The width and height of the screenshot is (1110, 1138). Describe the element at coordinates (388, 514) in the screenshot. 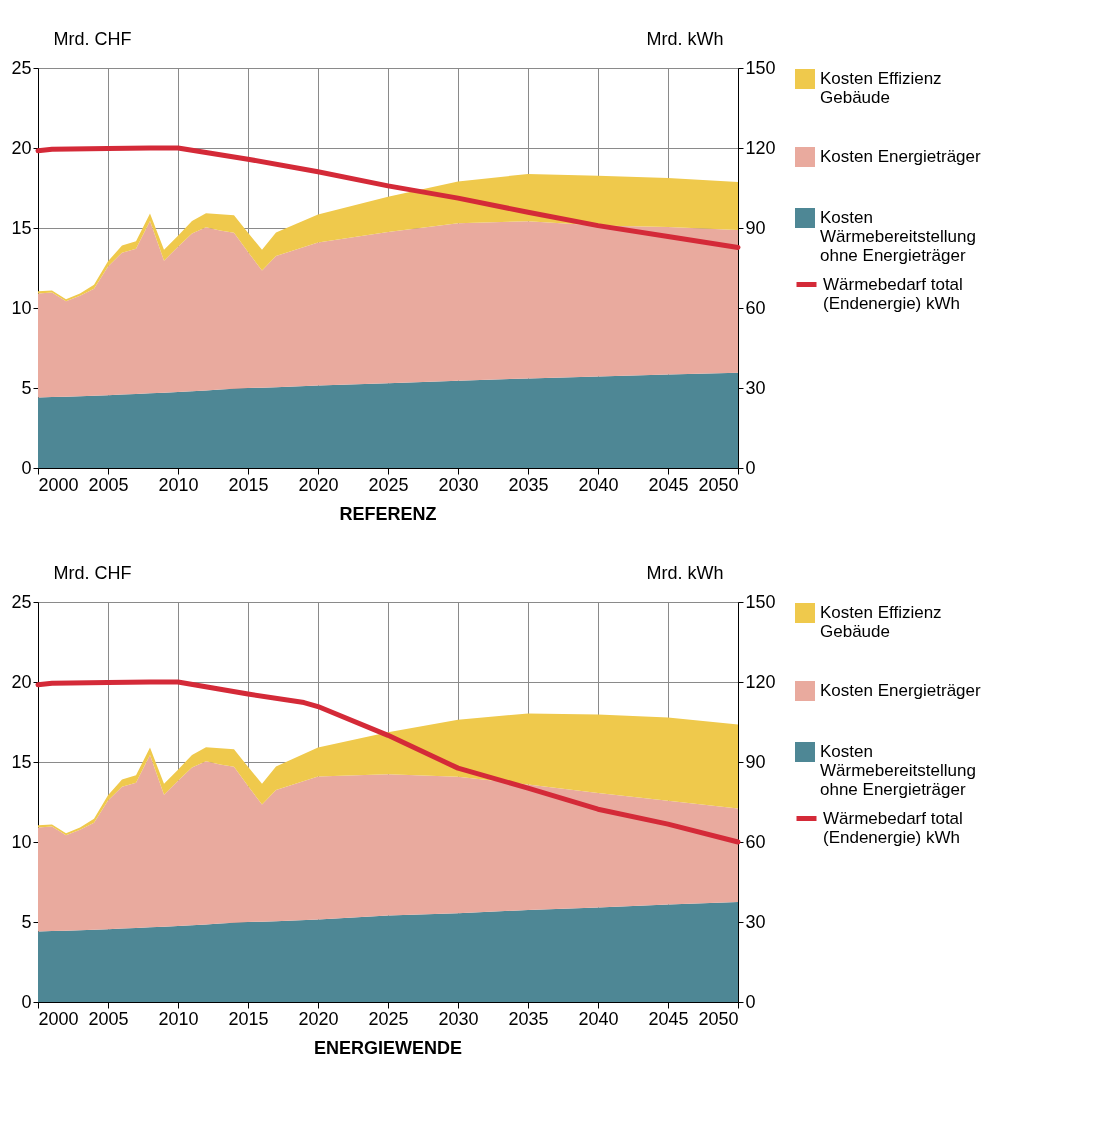

I see `text: REFERENZ` at that location.